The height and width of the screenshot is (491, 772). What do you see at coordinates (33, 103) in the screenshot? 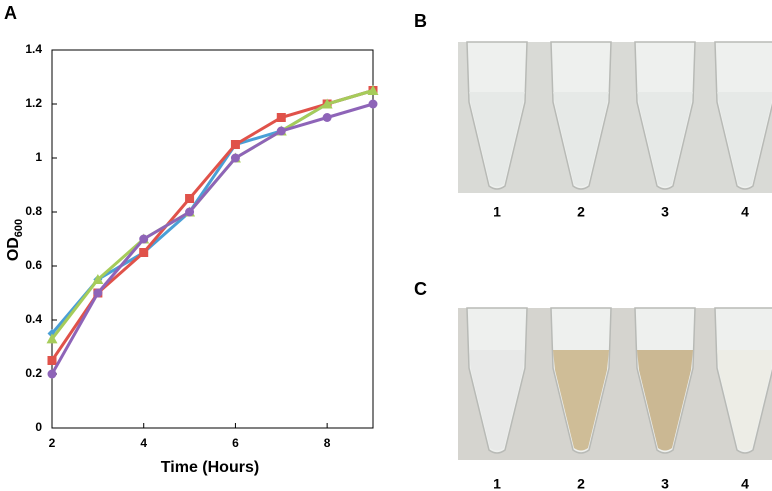
I see `y-tick-label: 1.2` at bounding box center [33, 103].